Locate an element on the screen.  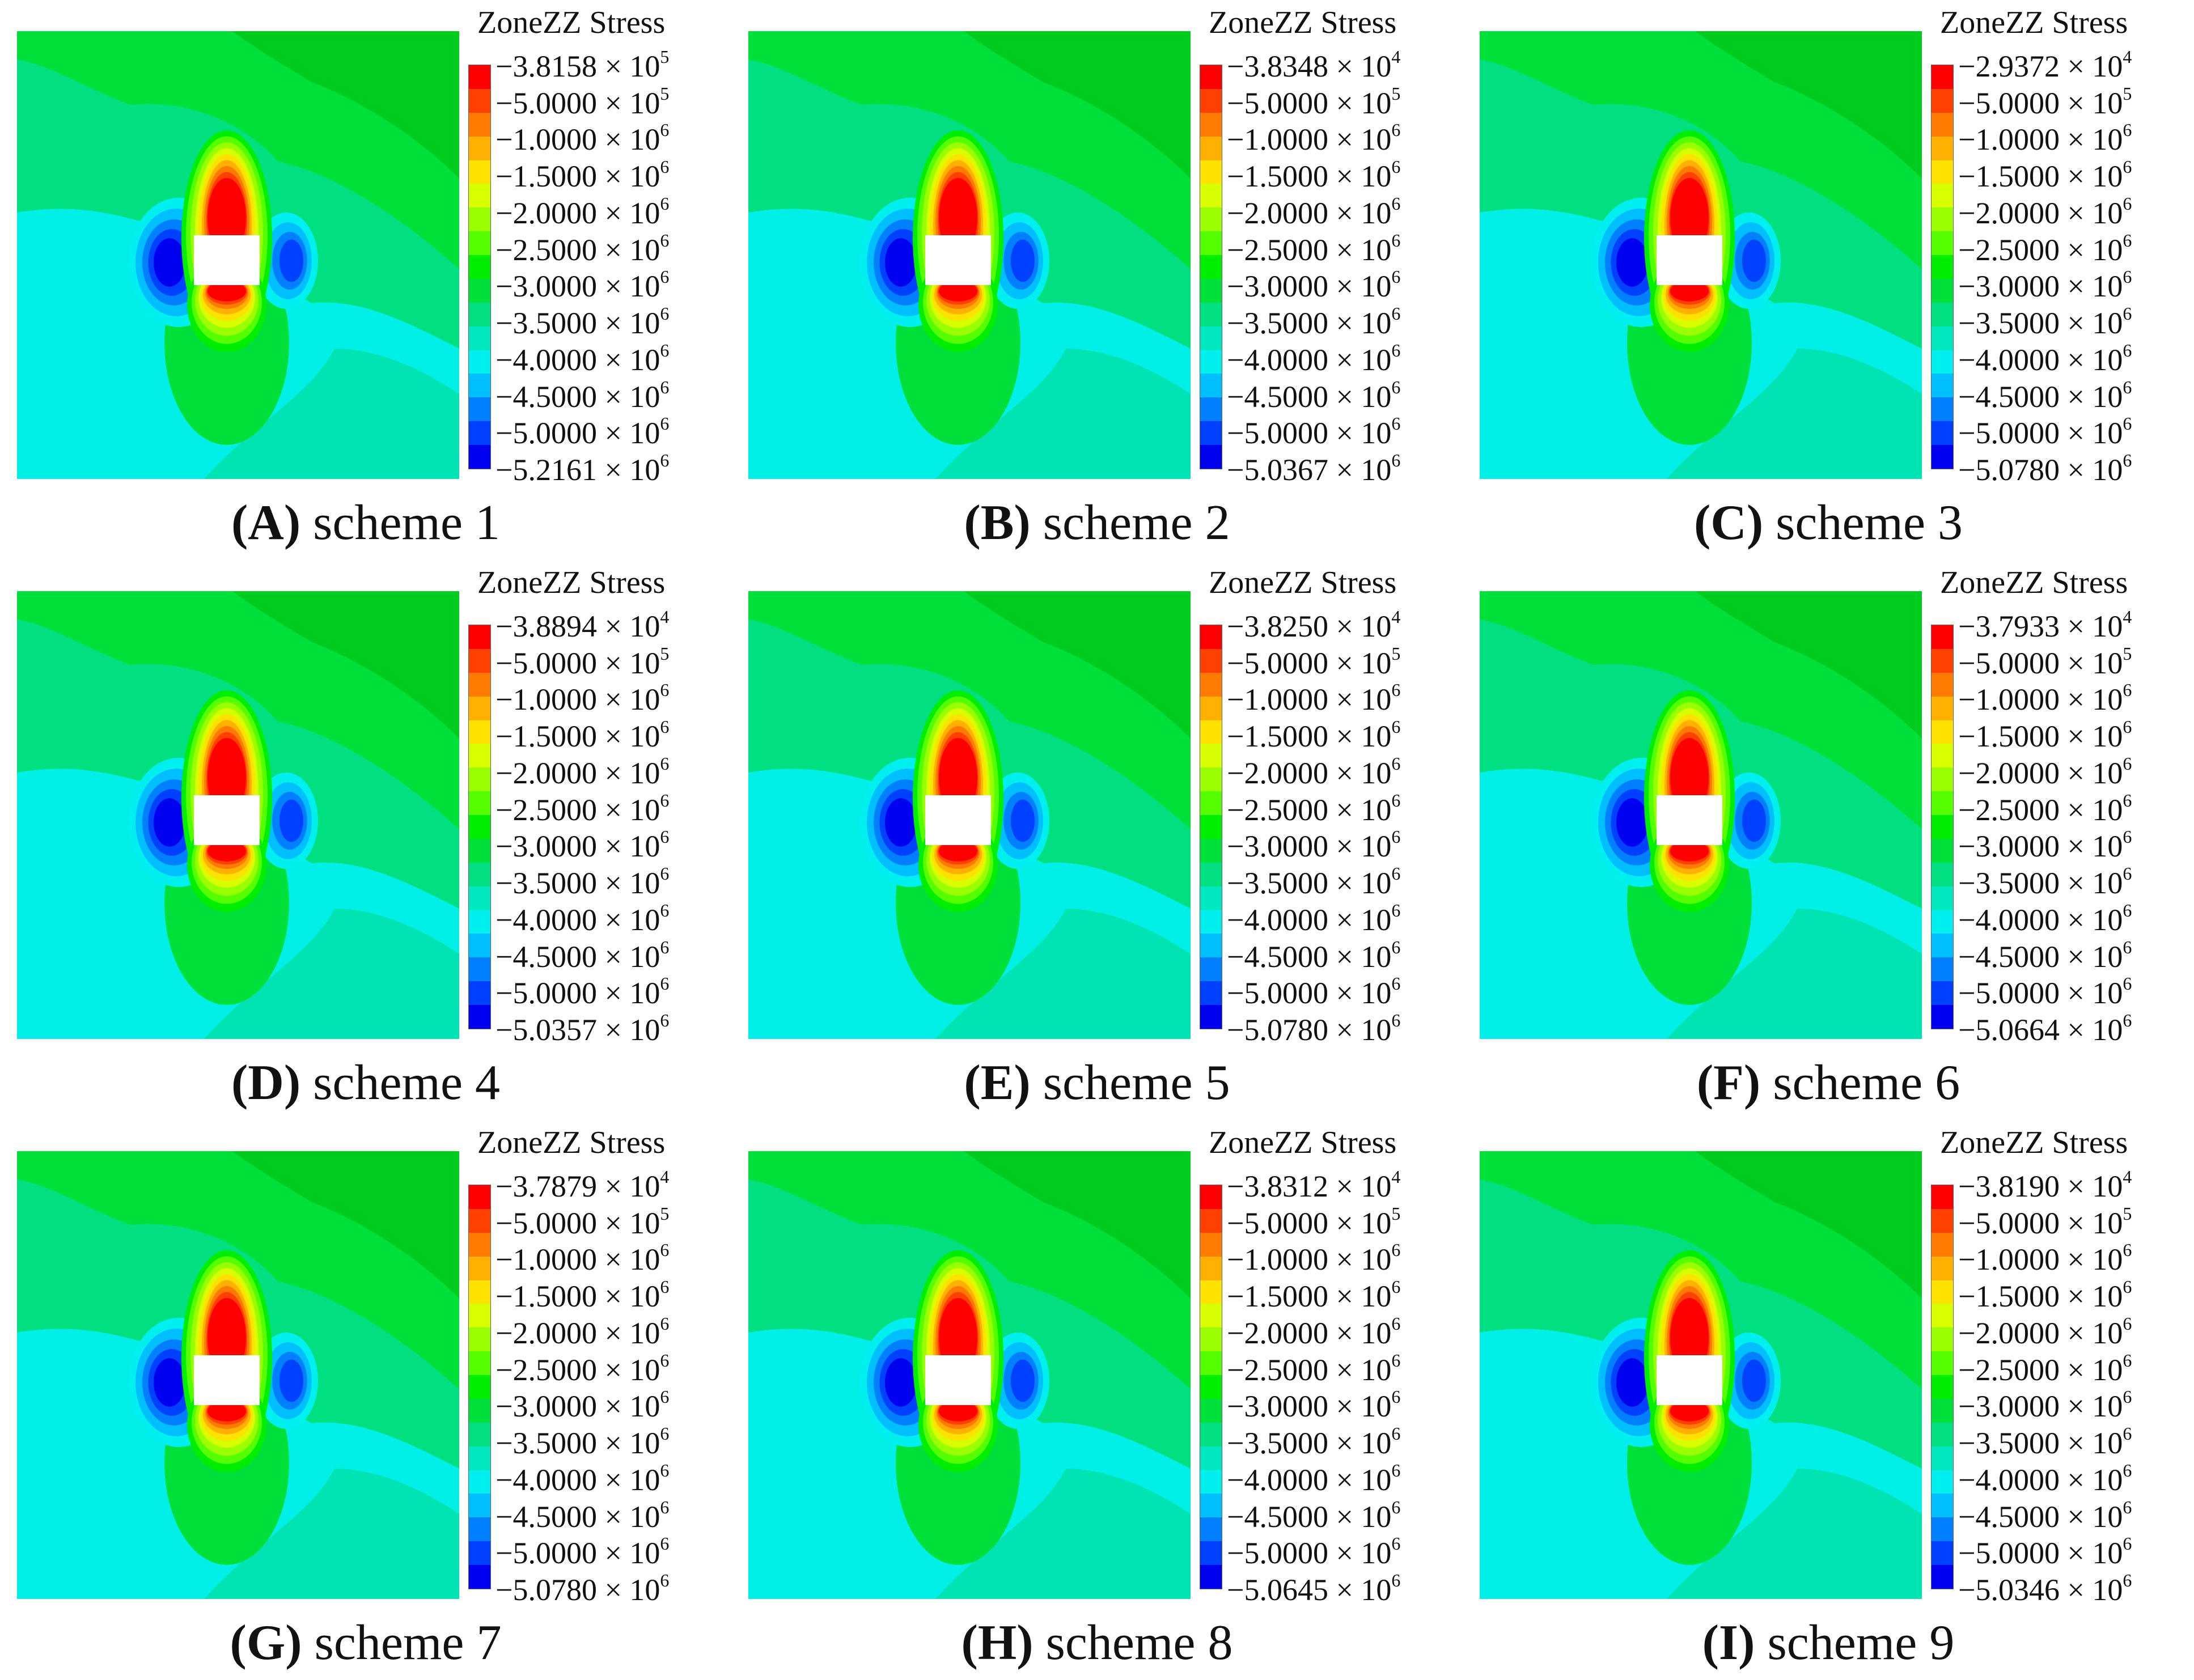
panel-name: scheme 9 is located at coordinates (1861, 1642).